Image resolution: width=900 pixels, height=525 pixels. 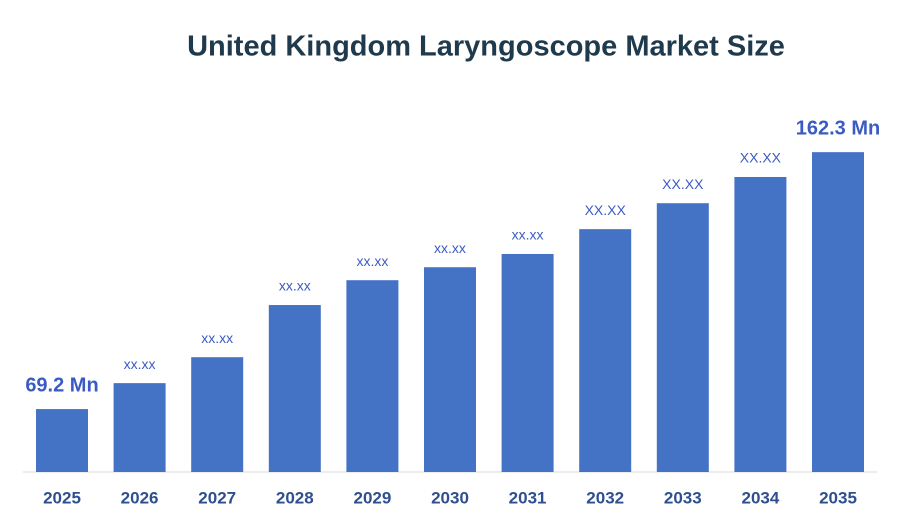 What do you see at coordinates (217, 497) in the screenshot?
I see `x-tick-label: 2027` at bounding box center [217, 497].